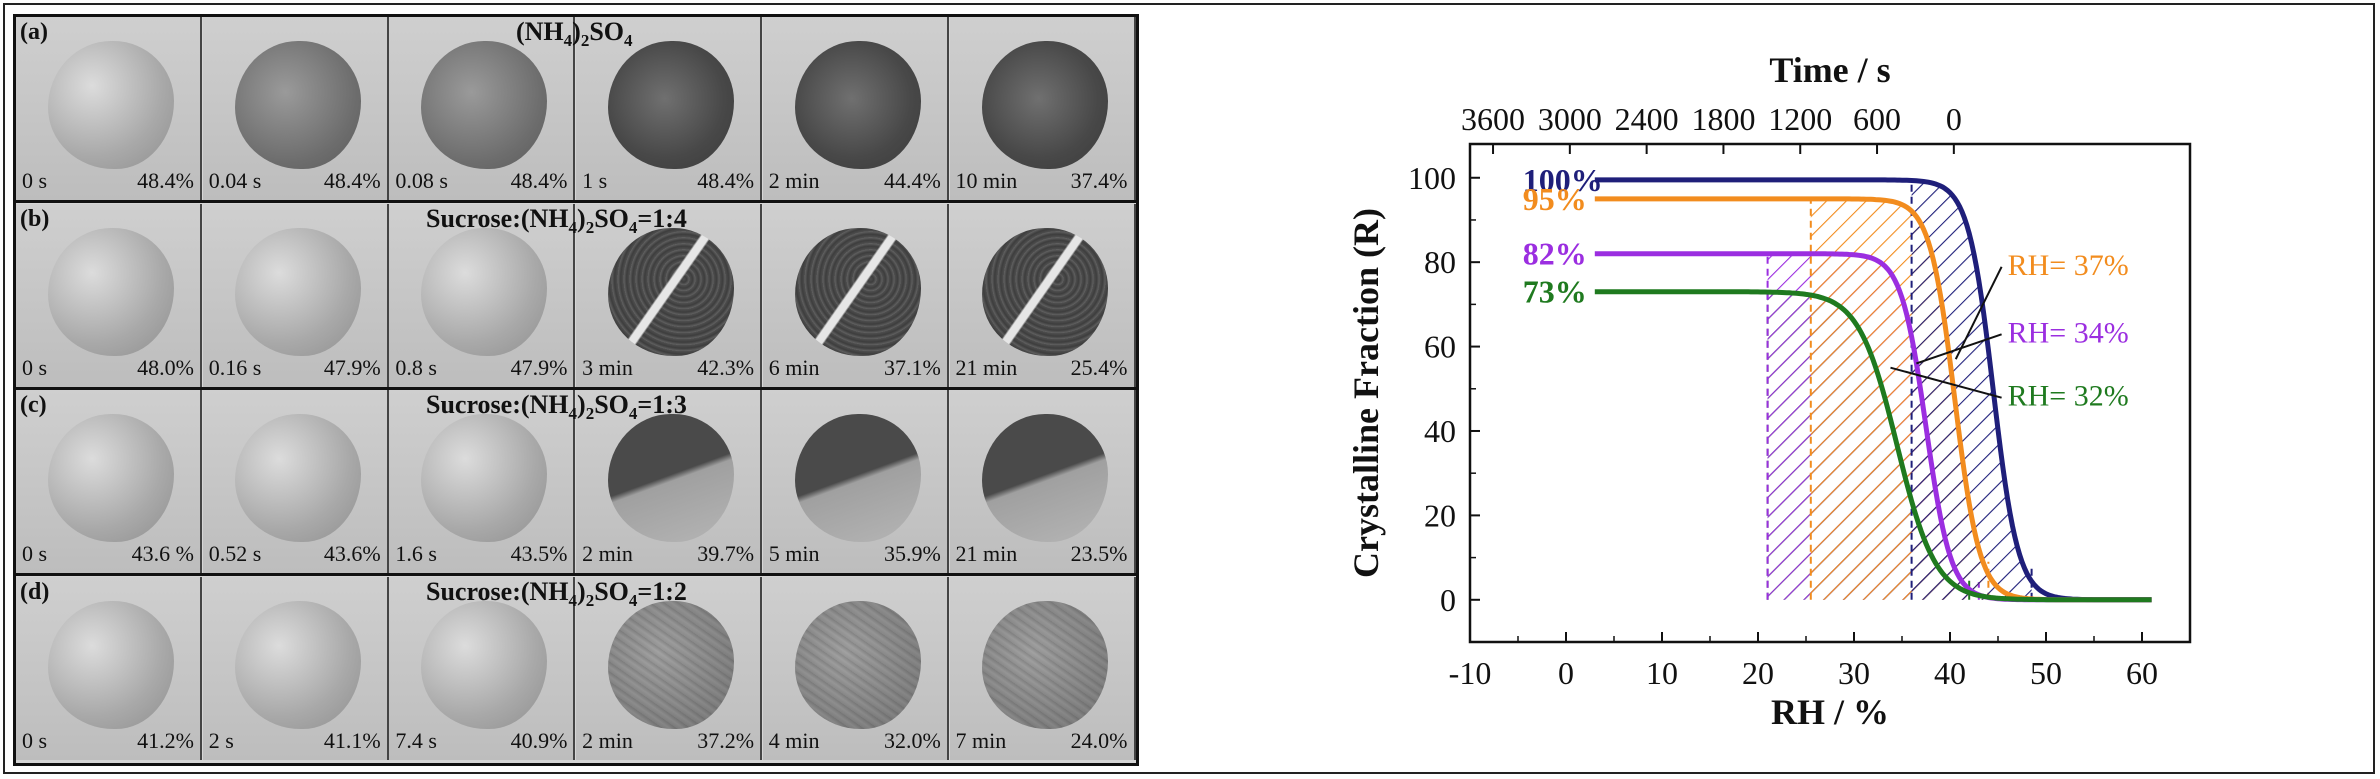  I want to click on micrograph-cell: 7.4 s 40.9%, so click(482, 668).